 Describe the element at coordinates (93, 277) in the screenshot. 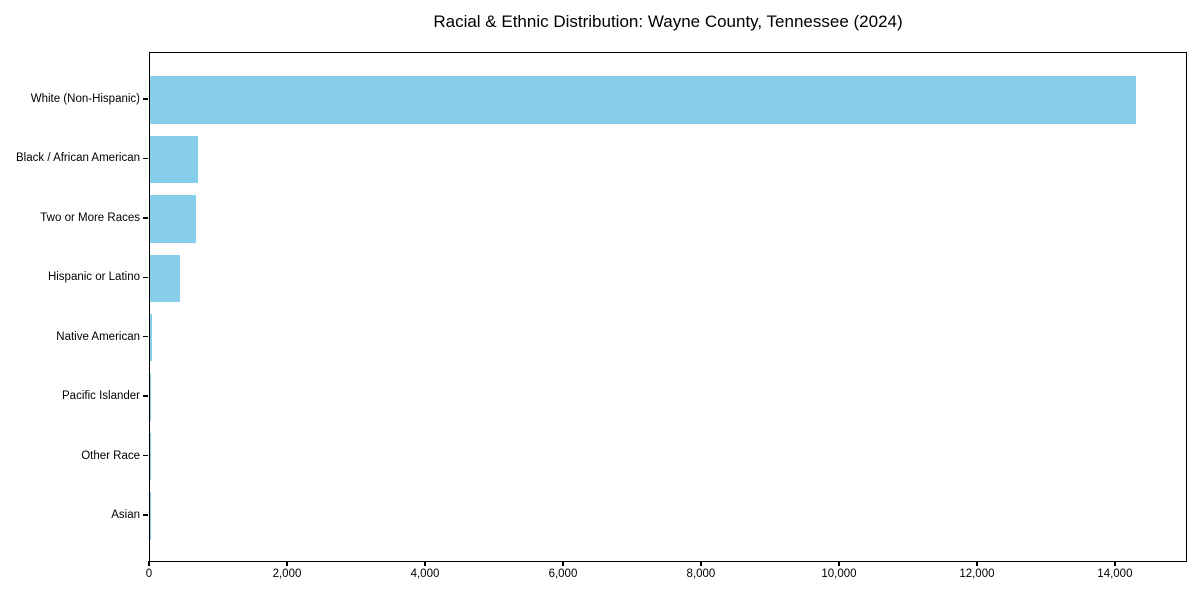

I see `y-tick-label: Hispanic or Latino` at that location.